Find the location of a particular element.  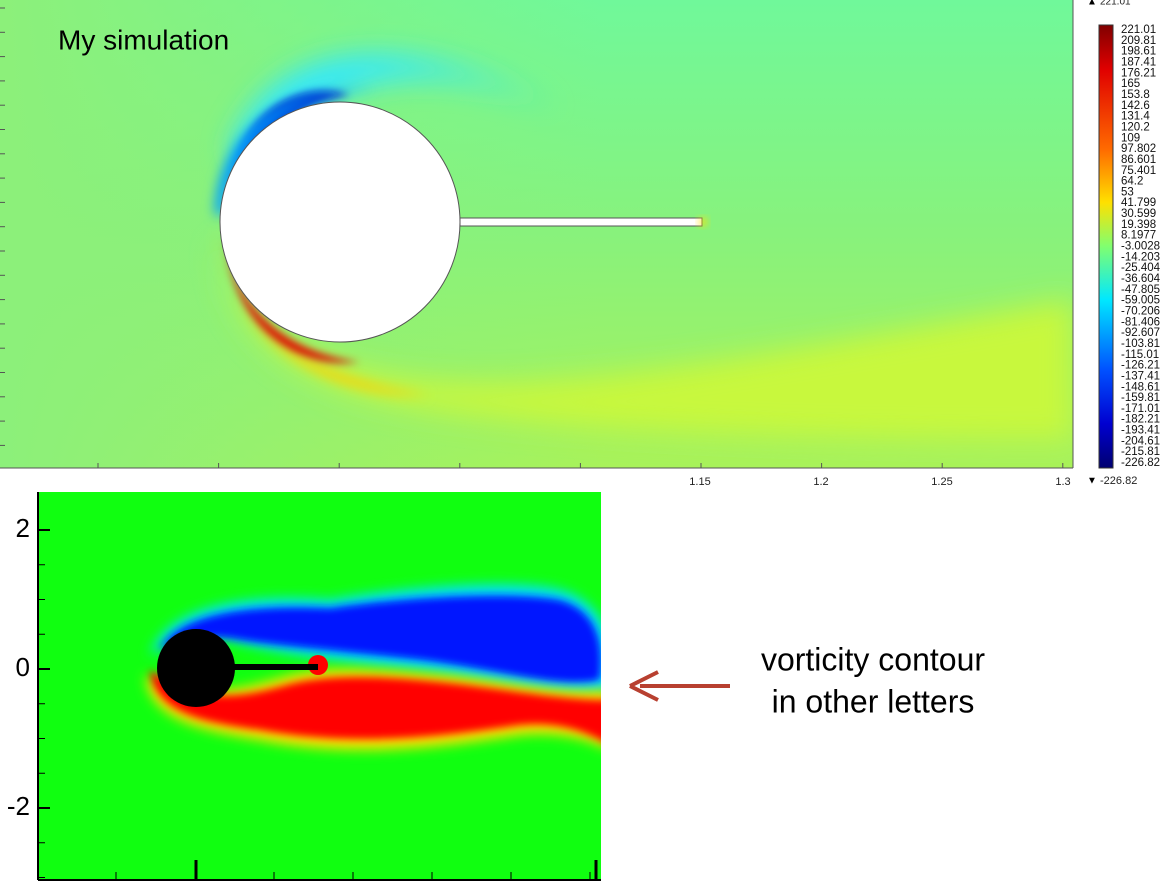

colorbar-label: 221.01 is located at coordinates (1138, 30).